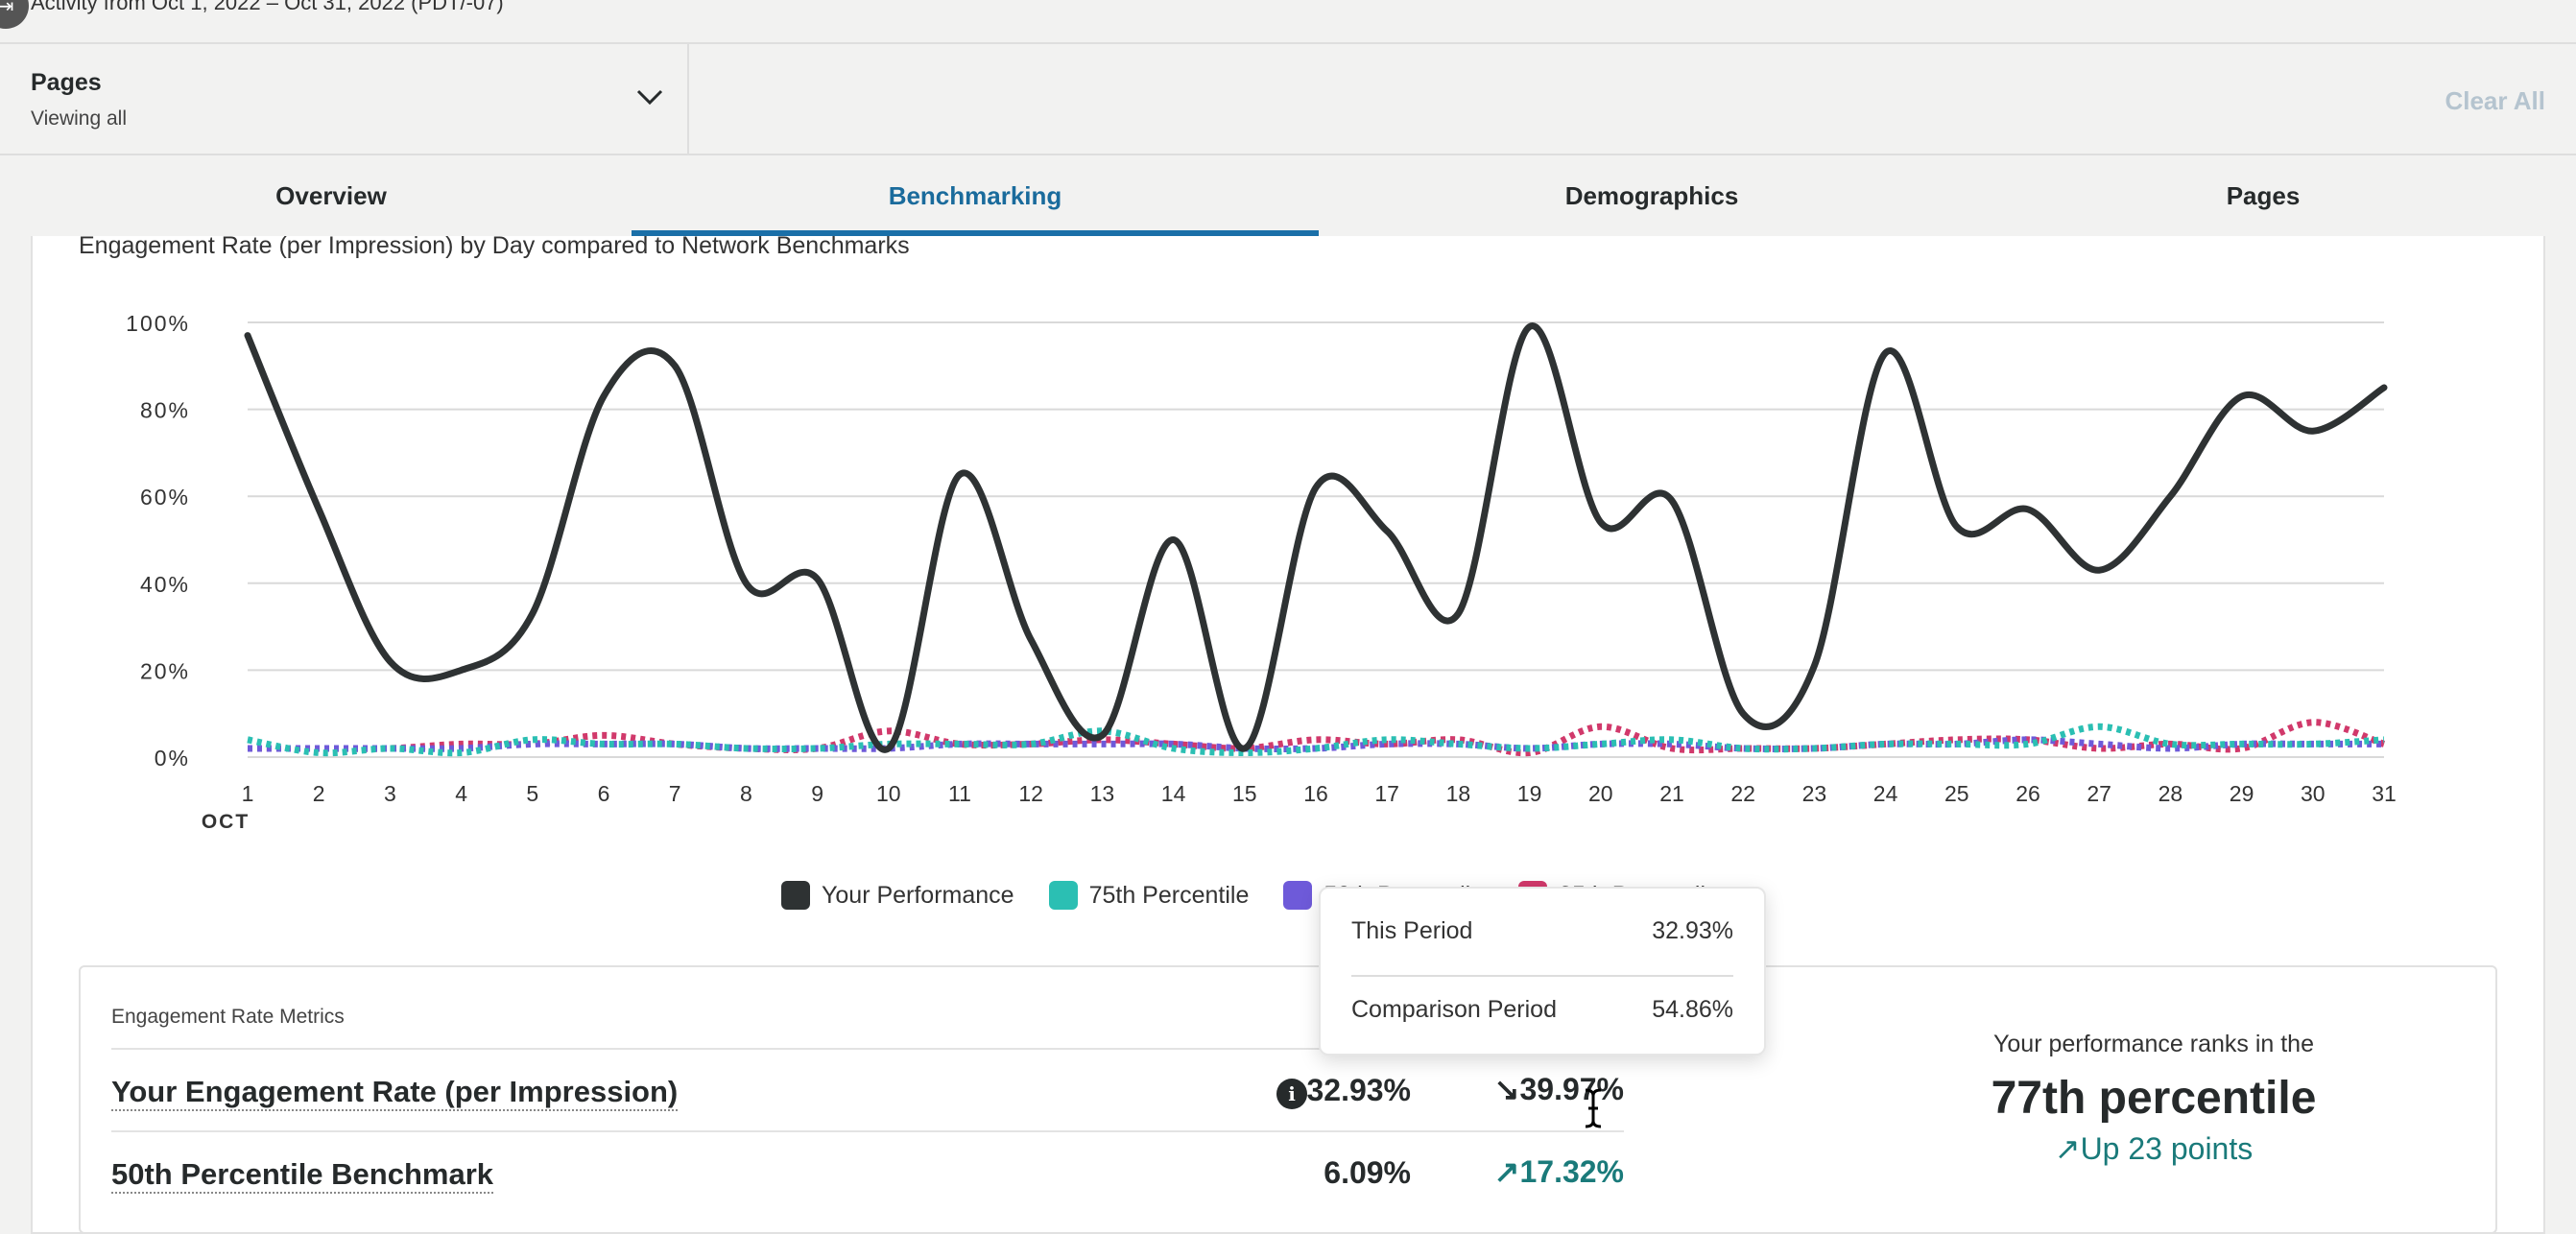 Image resolution: width=2576 pixels, height=1234 pixels. What do you see at coordinates (1692, 1009) in the screenshot?
I see `tooltip-value: 54.86%` at bounding box center [1692, 1009].